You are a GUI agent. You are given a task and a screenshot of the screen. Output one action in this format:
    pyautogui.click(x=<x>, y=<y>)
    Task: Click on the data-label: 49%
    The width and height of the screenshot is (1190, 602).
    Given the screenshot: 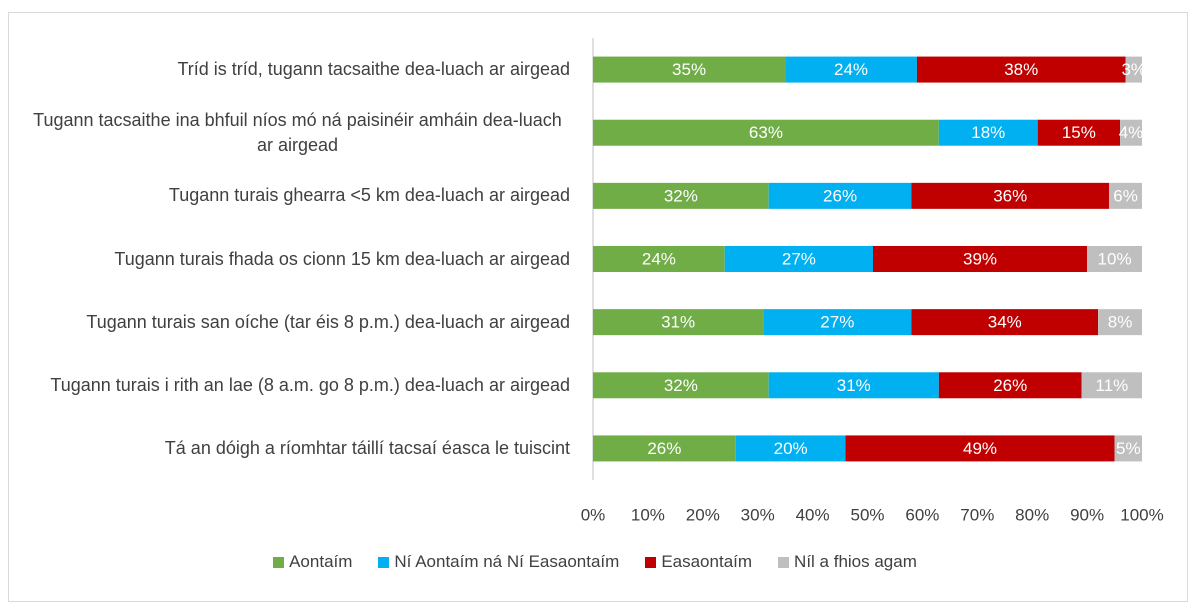 What is the action you would take?
    pyautogui.click(x=980, y=448)
    